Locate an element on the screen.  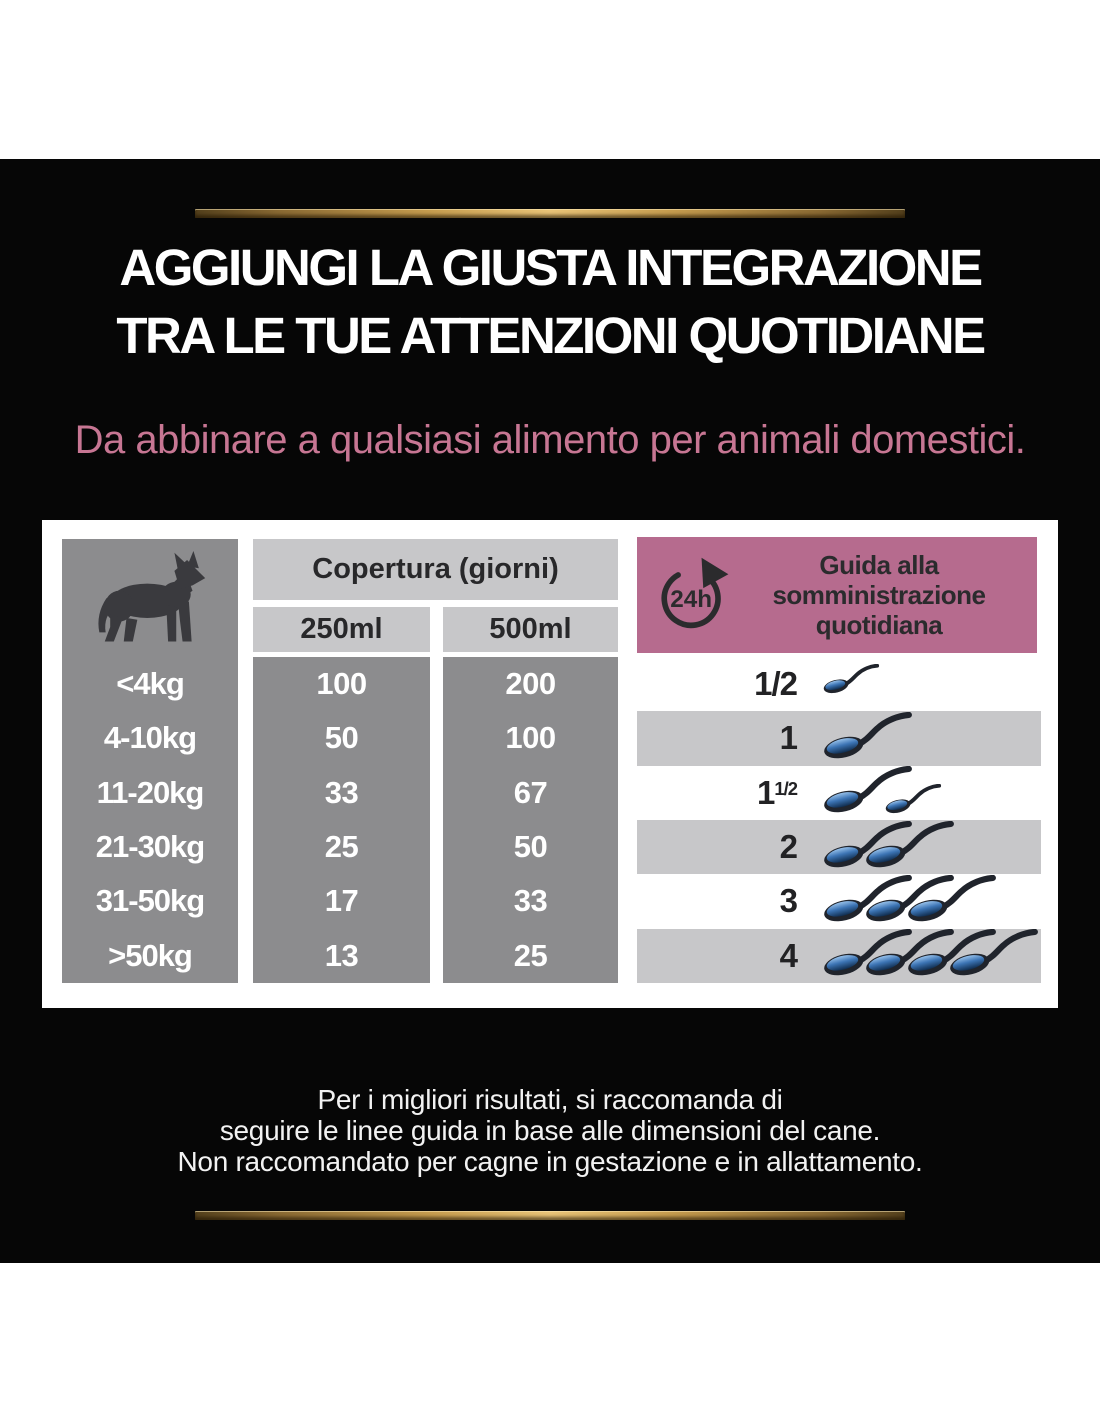
coverage-value: 67 is located at coordinates (530, 792).